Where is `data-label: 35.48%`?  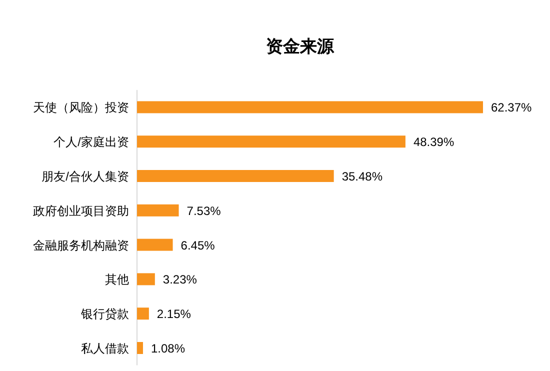
data-label: 35.48% is located at coordinates (362, 177).